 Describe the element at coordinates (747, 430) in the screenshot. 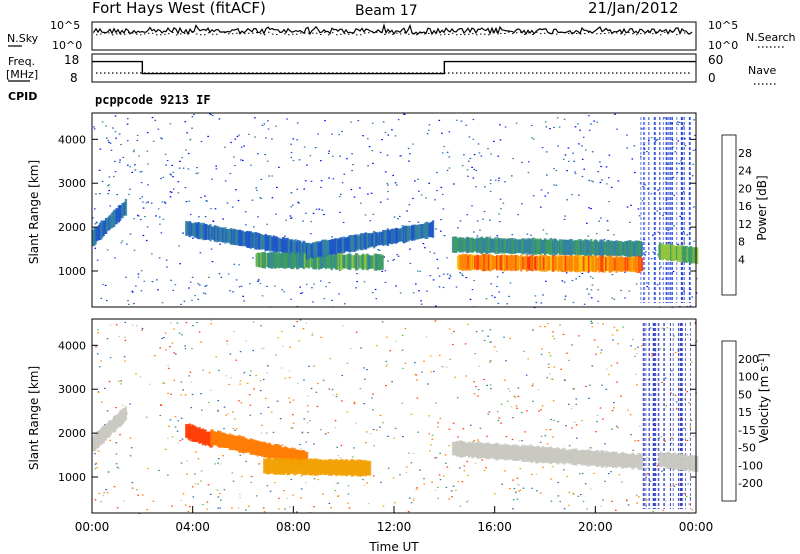

I see `colorbar-tick-label: -15` at that location.